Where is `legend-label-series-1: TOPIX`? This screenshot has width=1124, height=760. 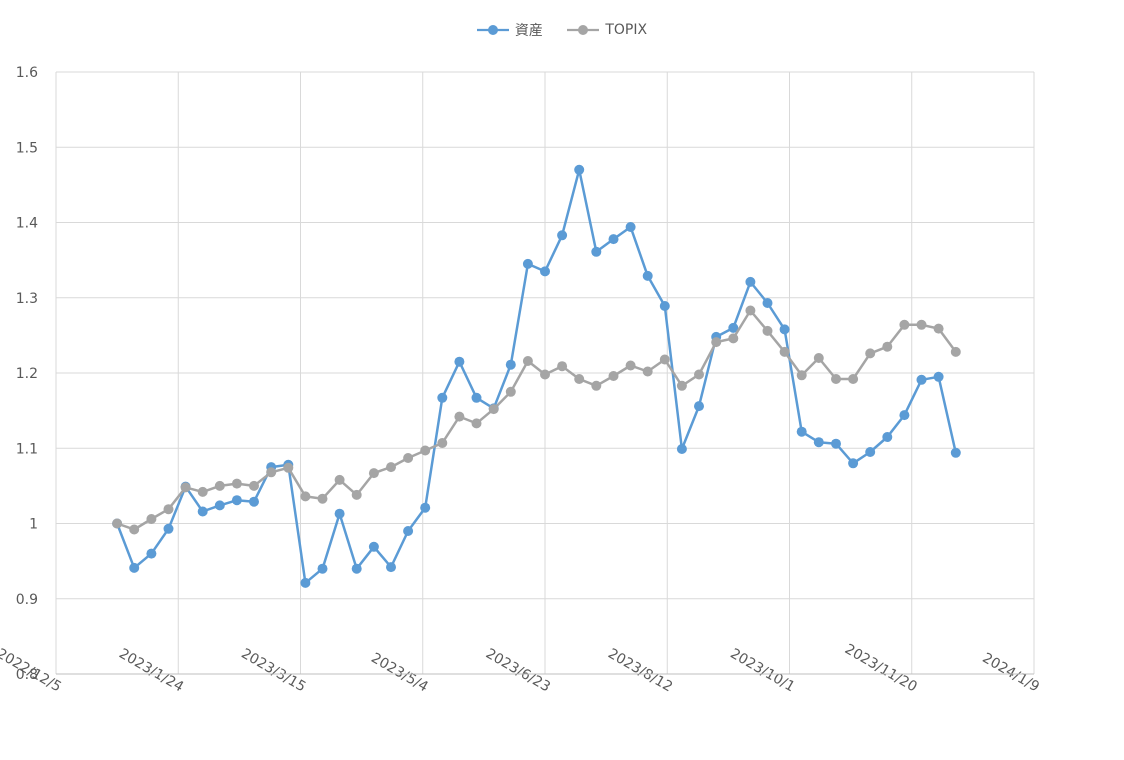
legend-label-series-1: TOPIX is located at coordinates (626, 30).